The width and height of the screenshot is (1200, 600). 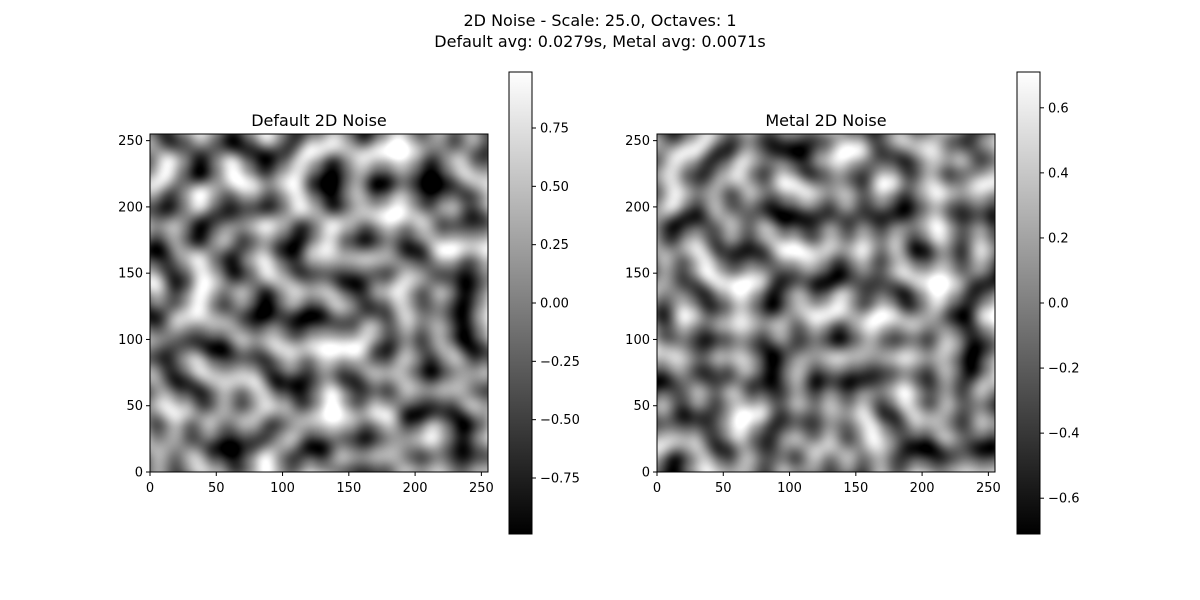 What do you see at coordinates (554, 187) in the screenshot?
I see `default-colorbar-tick-label: 0.50` at bounding box center [554, 187].